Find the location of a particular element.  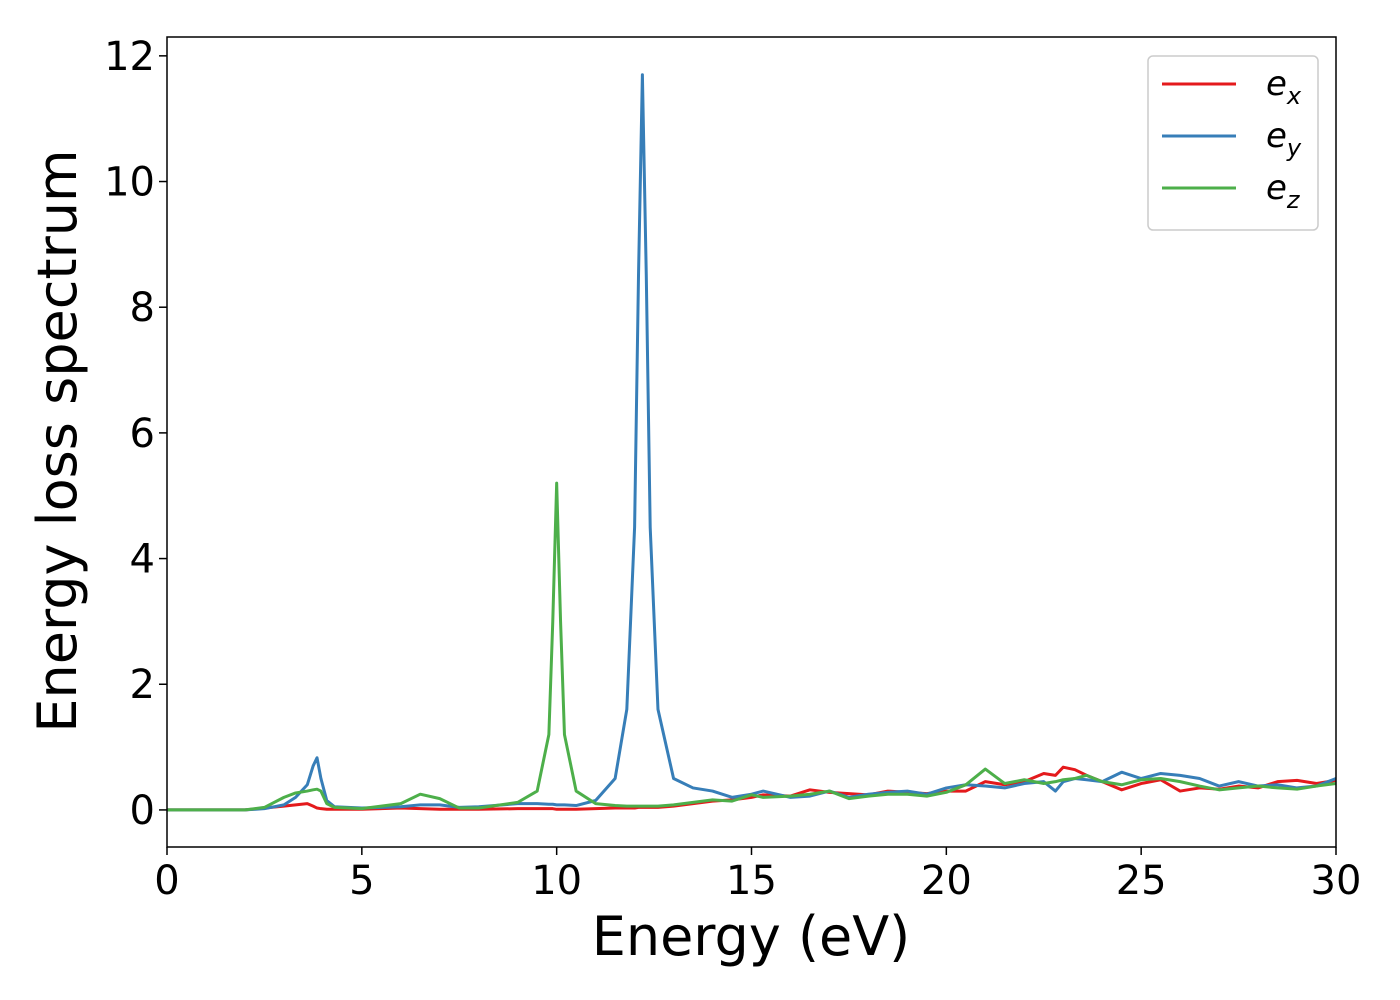

legend-label: ey is located at coordinates (1284, 139).